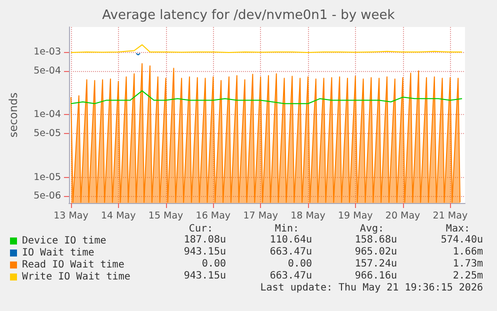  What do you see at coordinates (201, 229) in the screenshot?
I see `text: Cur:` at bounding box center [201, 229].